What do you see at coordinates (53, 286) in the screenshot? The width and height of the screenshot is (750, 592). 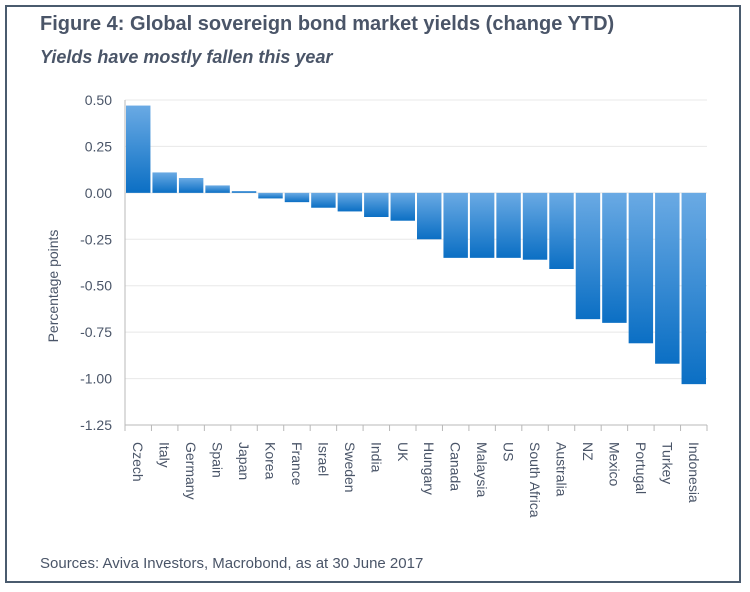 I see `y-axis-label: Percentage points` at bounding box center [53, 286].